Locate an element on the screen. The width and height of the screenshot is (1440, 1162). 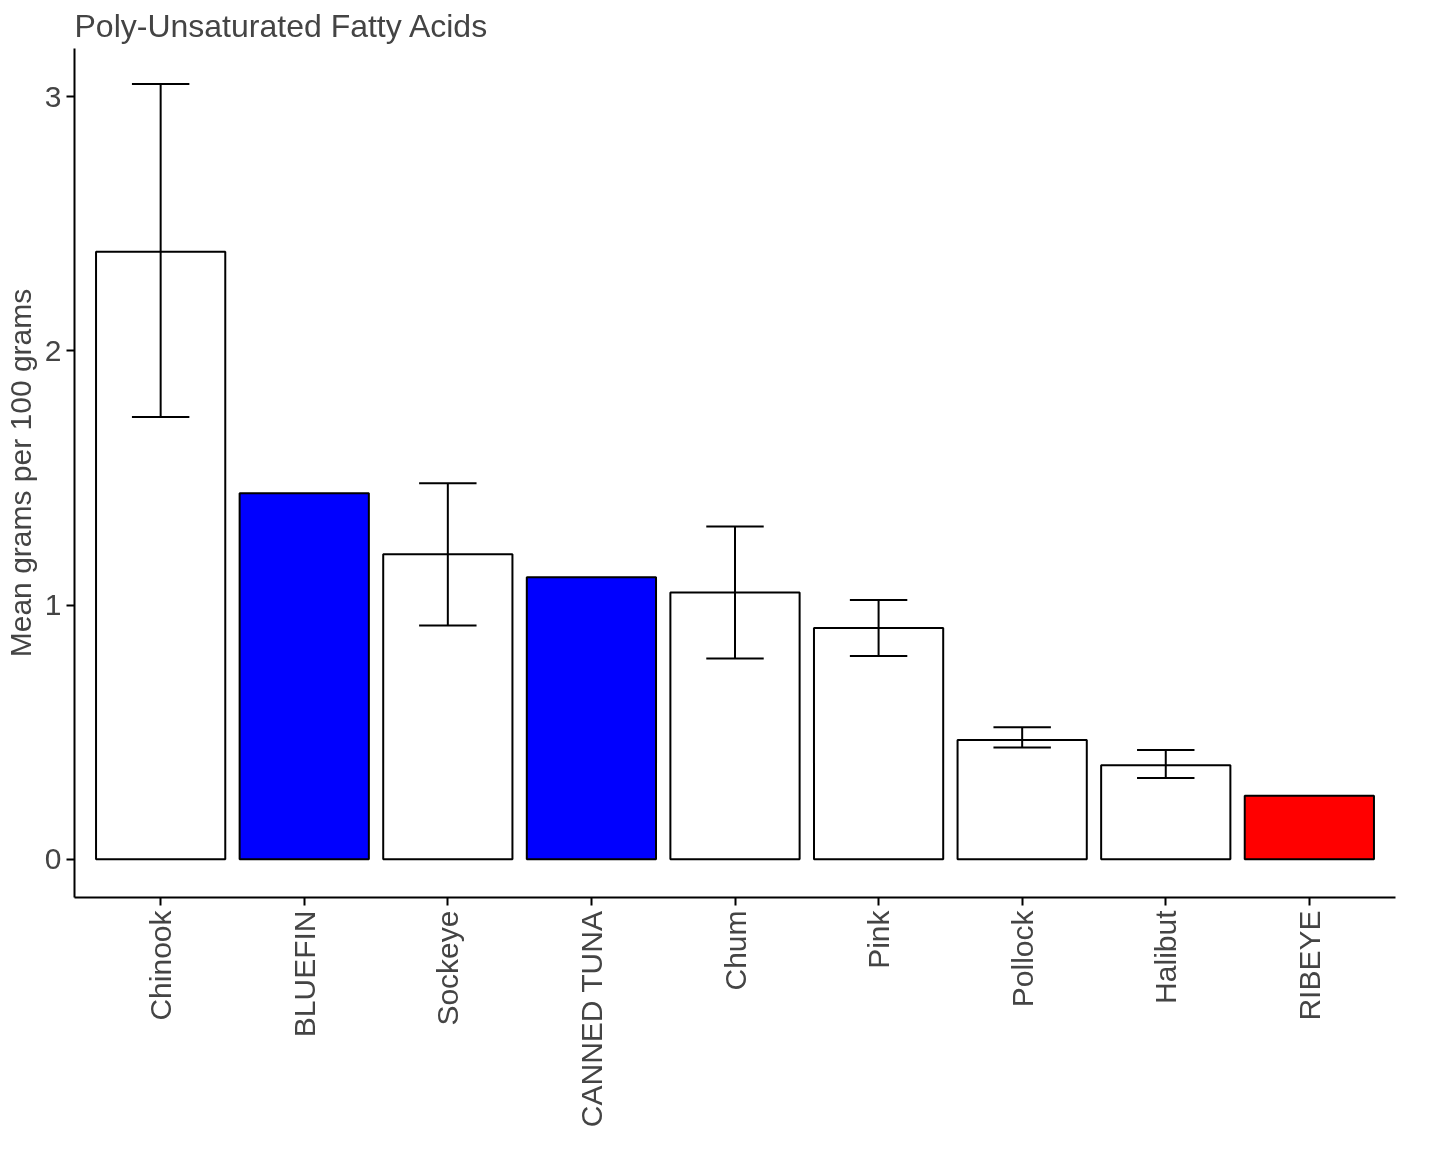
x-tick-label: Chum is located at coordinates (735, 950).